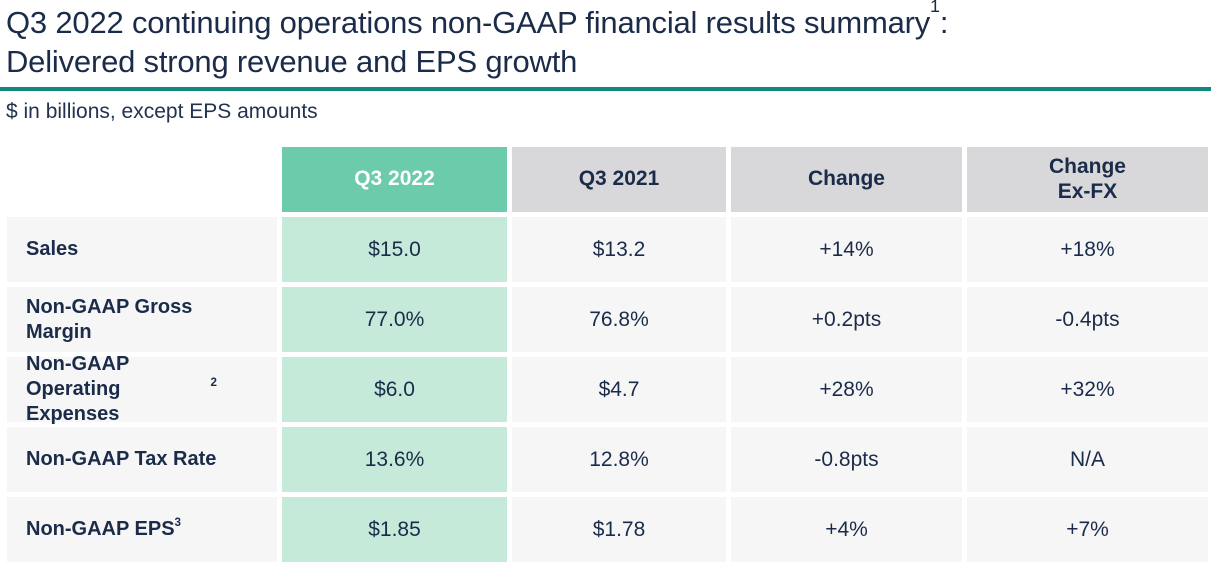  Describe the element at coordinates (1087, 319) in the screenshot. I see `cell-gross-margin-change-exfx: -0.4pts` at that location.